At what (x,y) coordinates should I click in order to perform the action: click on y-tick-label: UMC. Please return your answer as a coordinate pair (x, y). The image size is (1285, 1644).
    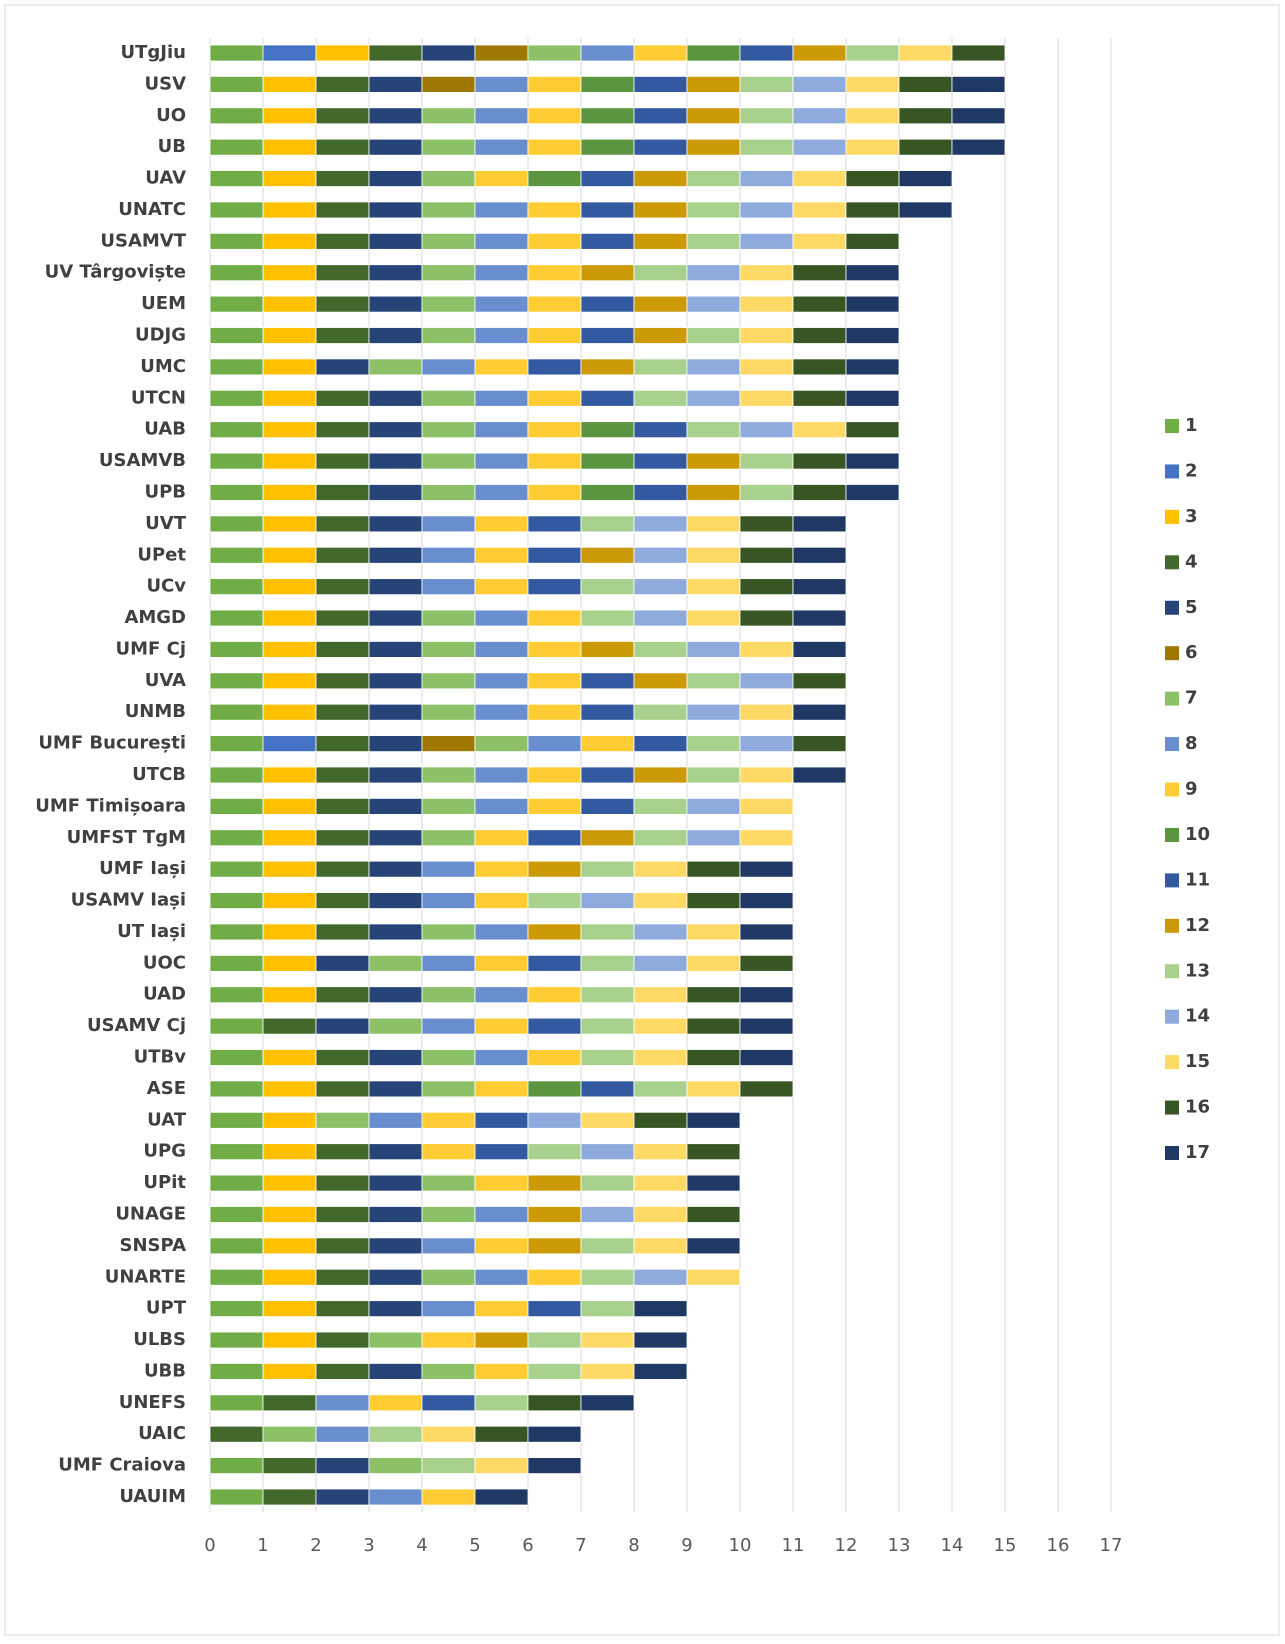
    Looking at the image, I should click on (163, 366).